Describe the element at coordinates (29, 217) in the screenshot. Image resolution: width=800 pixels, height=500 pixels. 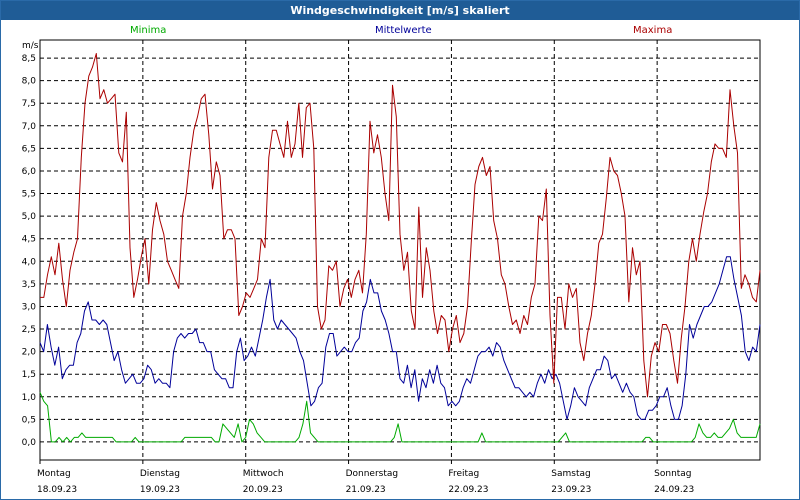
I see `y-tick-label: 5,0` at that location.